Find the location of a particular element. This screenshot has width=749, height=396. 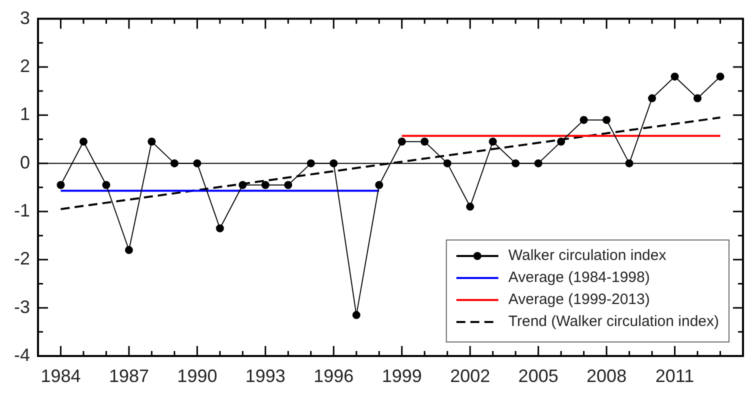

y-tick-label: 2 is located at coordinates (25, 66).